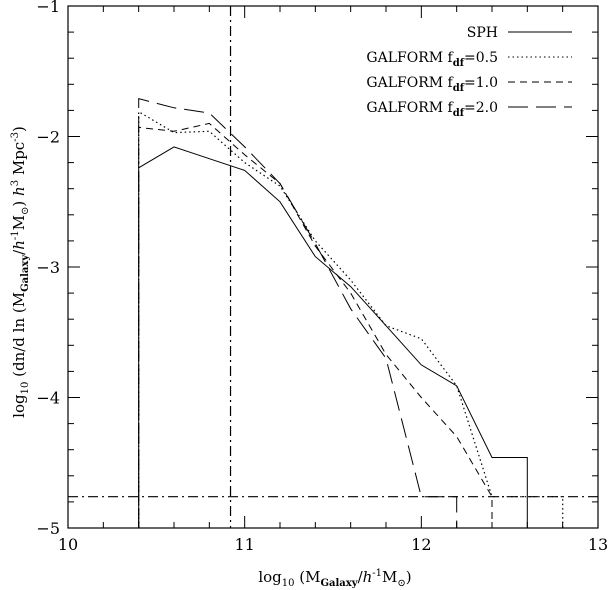 The image size is (610, 590). Describe the element at coordinates (244, 544) in the screenshot. I see `x-tick-label: 11` at that location.